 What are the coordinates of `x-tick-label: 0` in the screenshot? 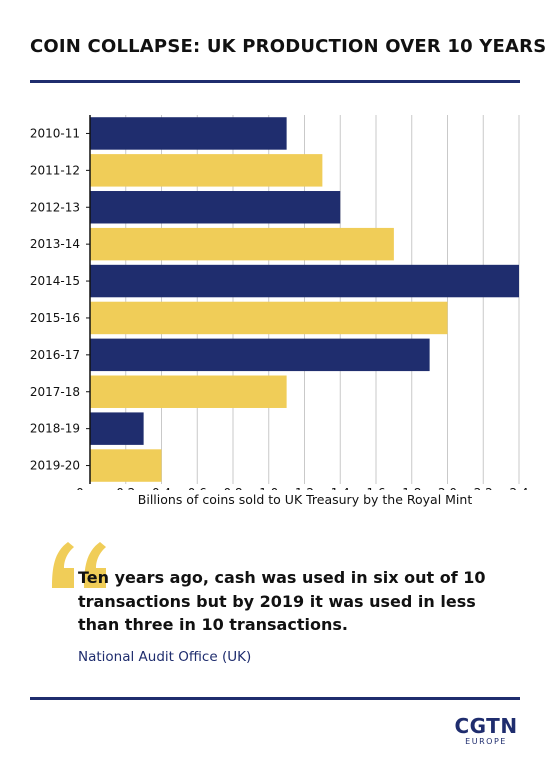 It's located at (80, 488).